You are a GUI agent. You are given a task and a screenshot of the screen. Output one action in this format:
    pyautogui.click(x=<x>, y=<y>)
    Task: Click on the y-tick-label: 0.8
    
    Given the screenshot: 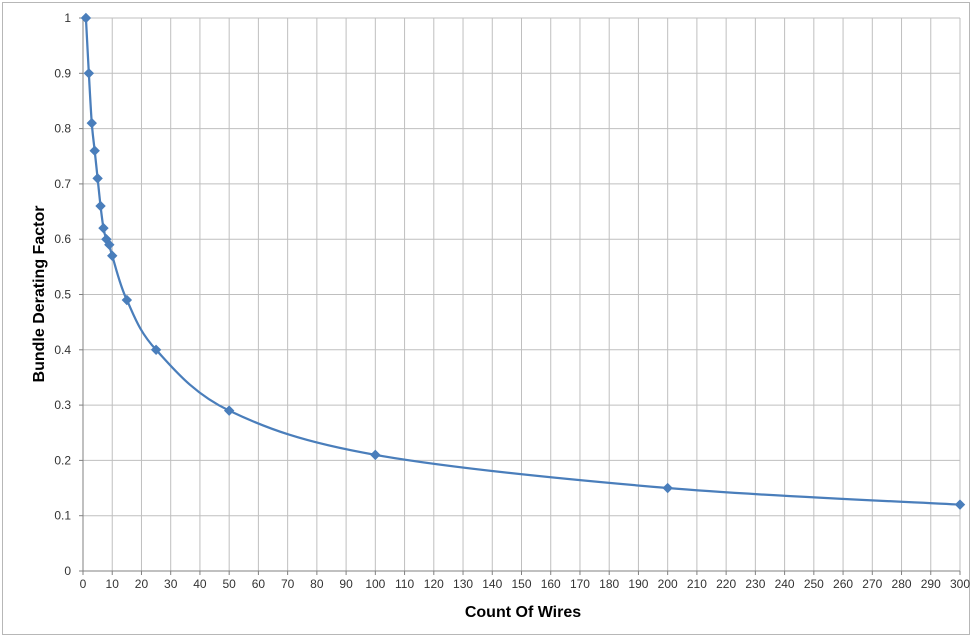 What is the action you would take?
    pyautogui.click(x=62, y=129)
    